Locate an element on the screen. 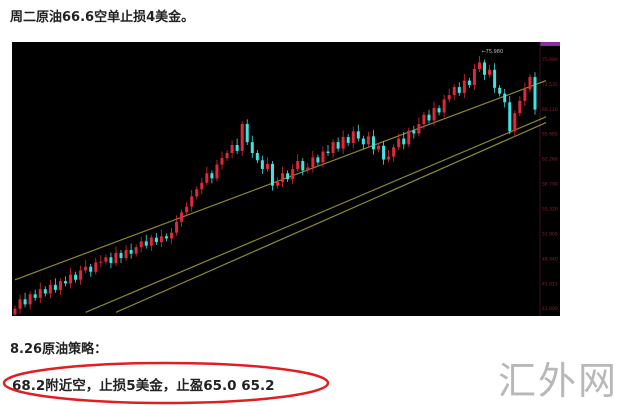 The width and height of the screenshot is (628, 406). y-tick-label: 65.685 is located at coordinates (550, 135).